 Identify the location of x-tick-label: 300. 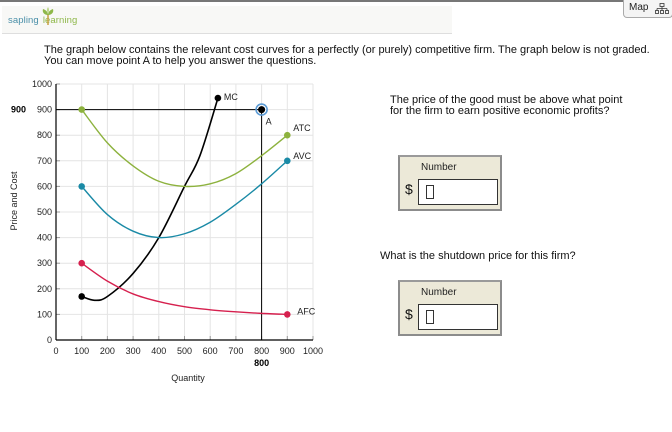
(133, 351).